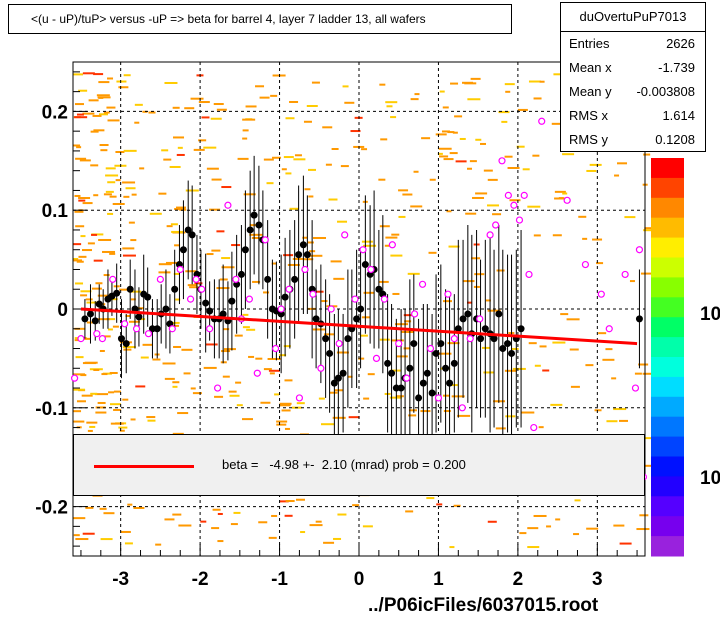 The width and height of the screenshot is (720, 620). What do you see at coordinates (588, 139) in the screenshot?
I see `stats-label: RMS y` at bounding box center [588, 139].